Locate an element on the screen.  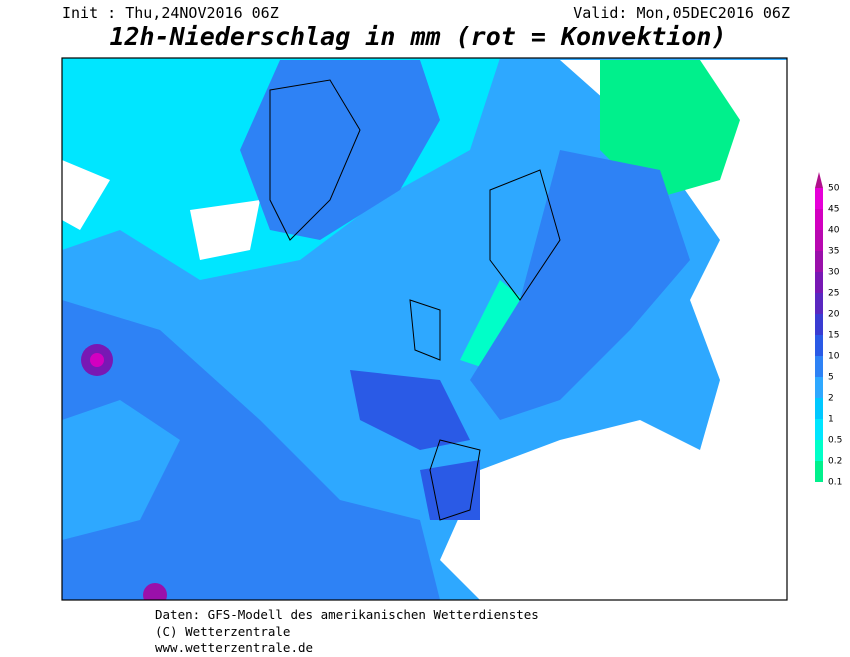
legend-label: 5 is located at coordinates (831, 378).